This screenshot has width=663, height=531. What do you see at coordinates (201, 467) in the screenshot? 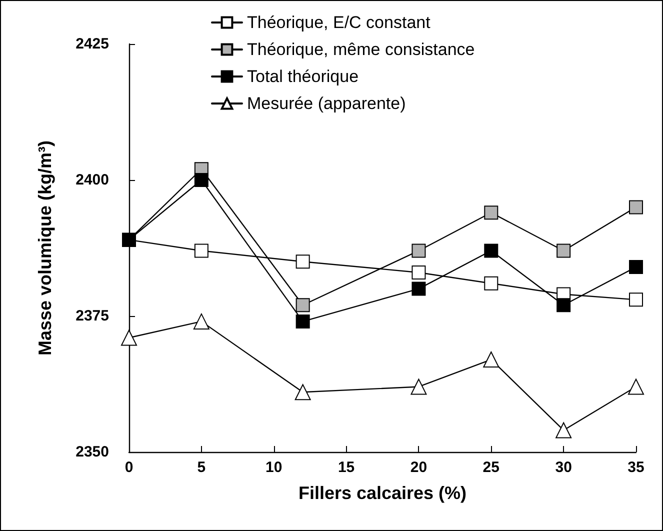
I see `x-tick-label: 5` at bounding box center [201, 467].